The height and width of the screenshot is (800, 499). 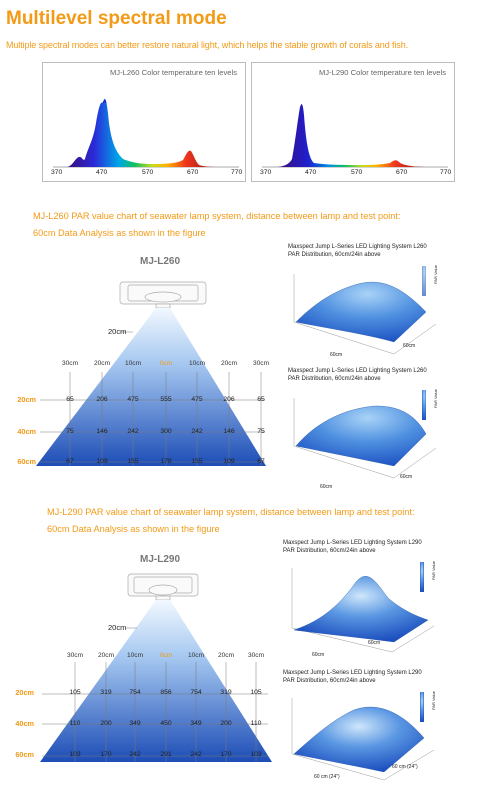 What do you see at coordinates (355, 136) in the screenshot?
I see `spectrum-chart-l290` at bounding box center [355, 136].